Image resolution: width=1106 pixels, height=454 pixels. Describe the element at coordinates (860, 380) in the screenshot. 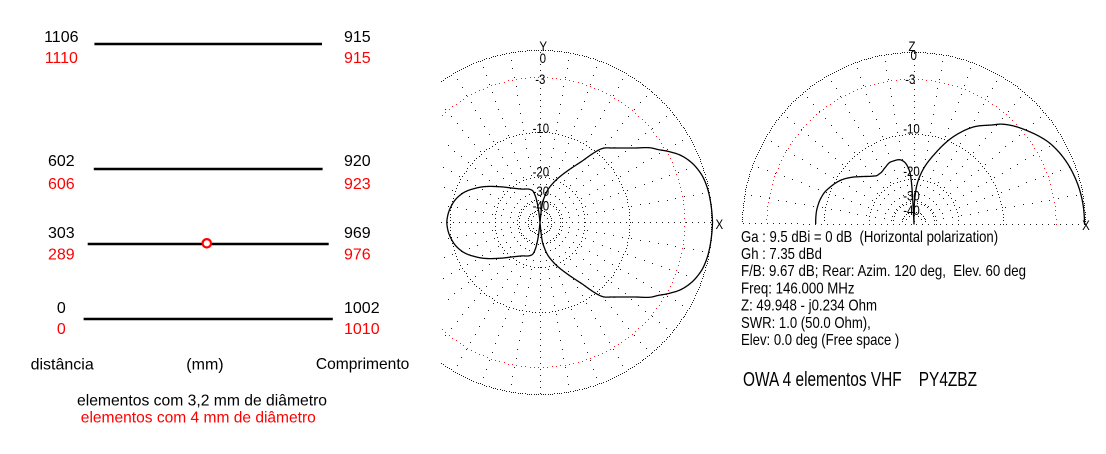

I see `svg-text: OWA 4 elementos VHF PY4ZBZ` at that location.